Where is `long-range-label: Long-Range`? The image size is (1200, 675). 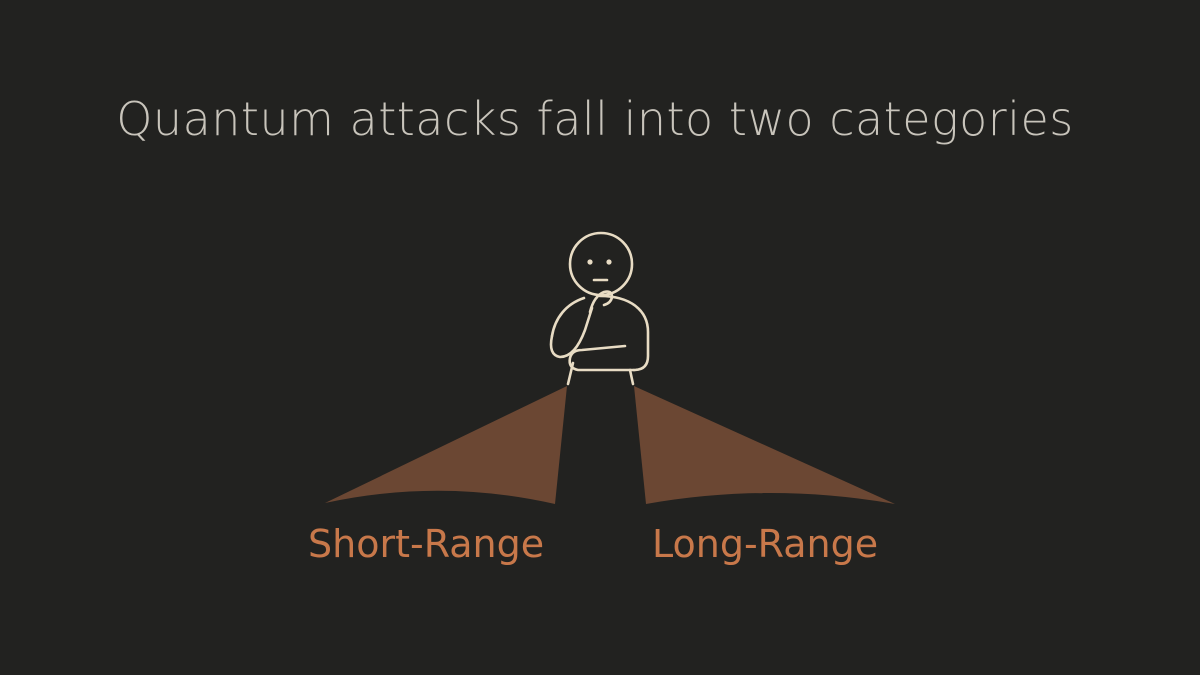
long-range-label: Long-Range is located at coordinates (765, 544).